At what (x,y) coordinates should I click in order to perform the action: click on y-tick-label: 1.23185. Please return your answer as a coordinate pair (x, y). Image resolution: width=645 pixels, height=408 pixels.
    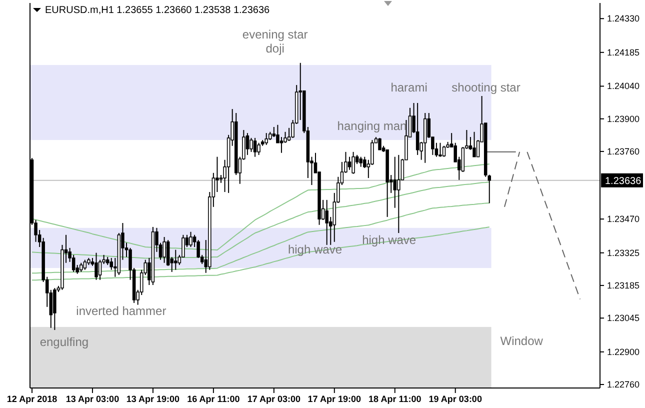
    Looking at the image, I should click on (623, 285).